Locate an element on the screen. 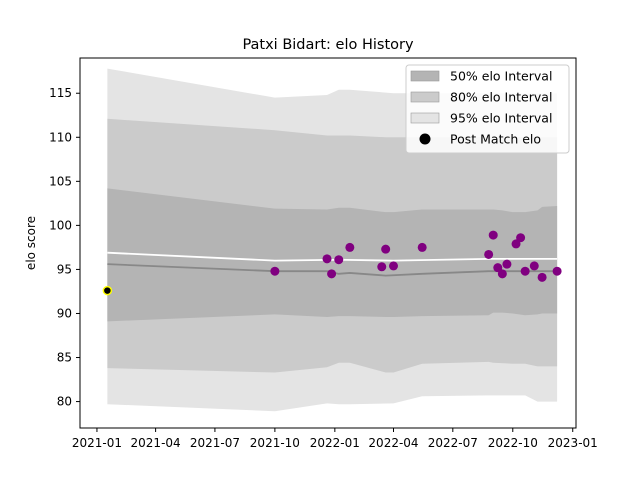 This screenshot has height=480, width=640. legend-label: 50% elo Interval is located at coordinates (501, 76).